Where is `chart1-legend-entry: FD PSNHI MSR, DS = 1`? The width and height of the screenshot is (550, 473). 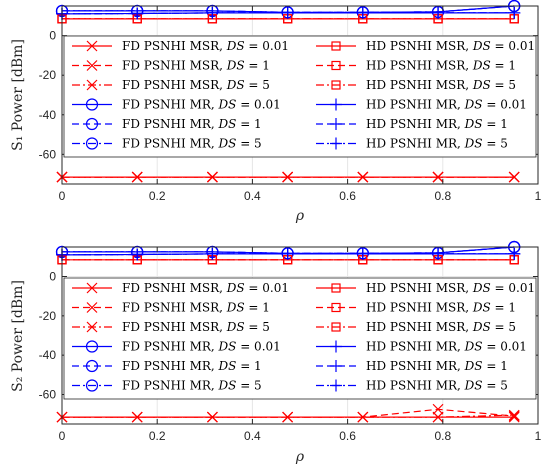 chart1-legend-entry: FD PSNHI MSR, DS = 1 is located at coordinates (171, 66).